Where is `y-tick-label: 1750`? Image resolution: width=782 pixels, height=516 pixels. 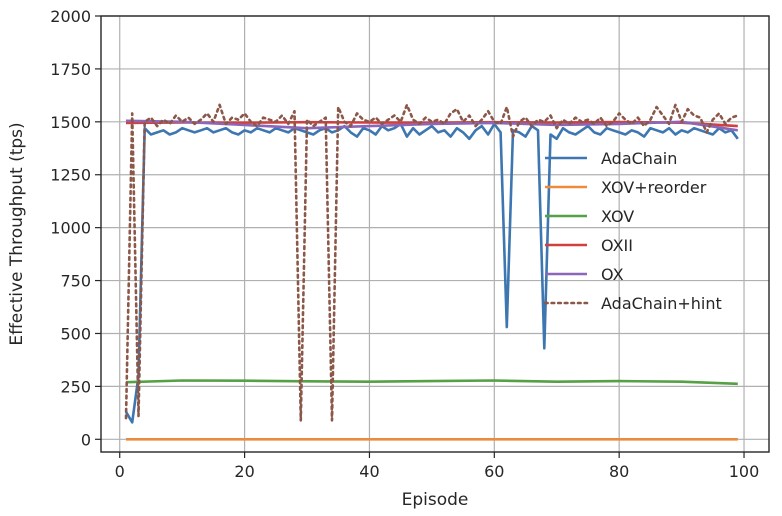
y-tick-label: 1750 is located at coordinates (70, 69).